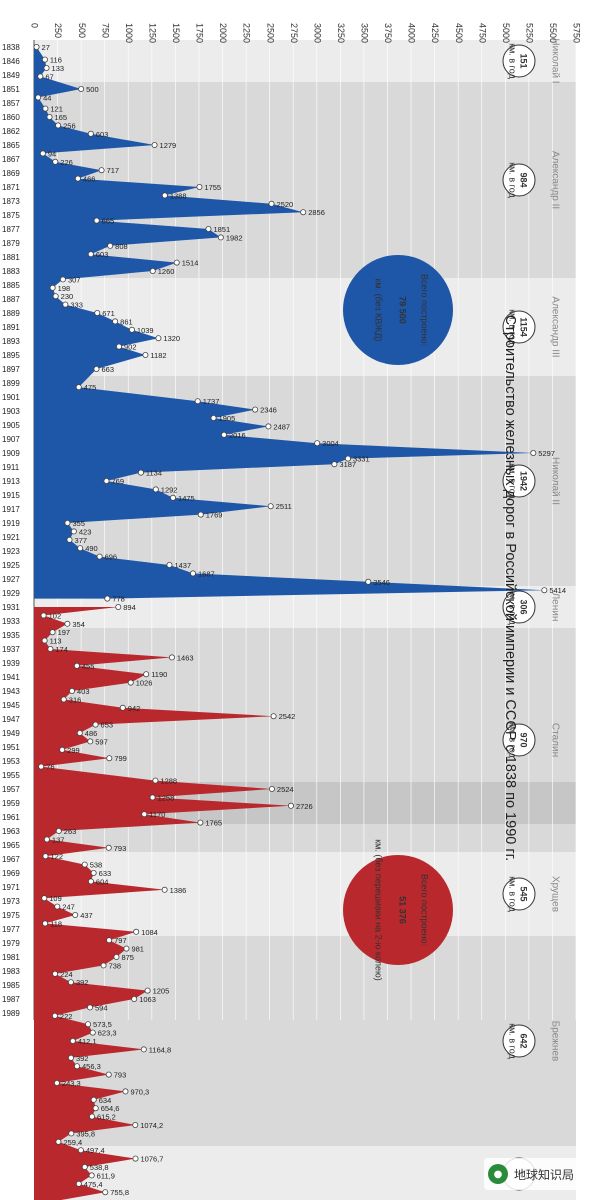 Image resolution: width=611 pixels, height=1200 pixels. I want to click on value-tick-label: 0, so click(35, 25).